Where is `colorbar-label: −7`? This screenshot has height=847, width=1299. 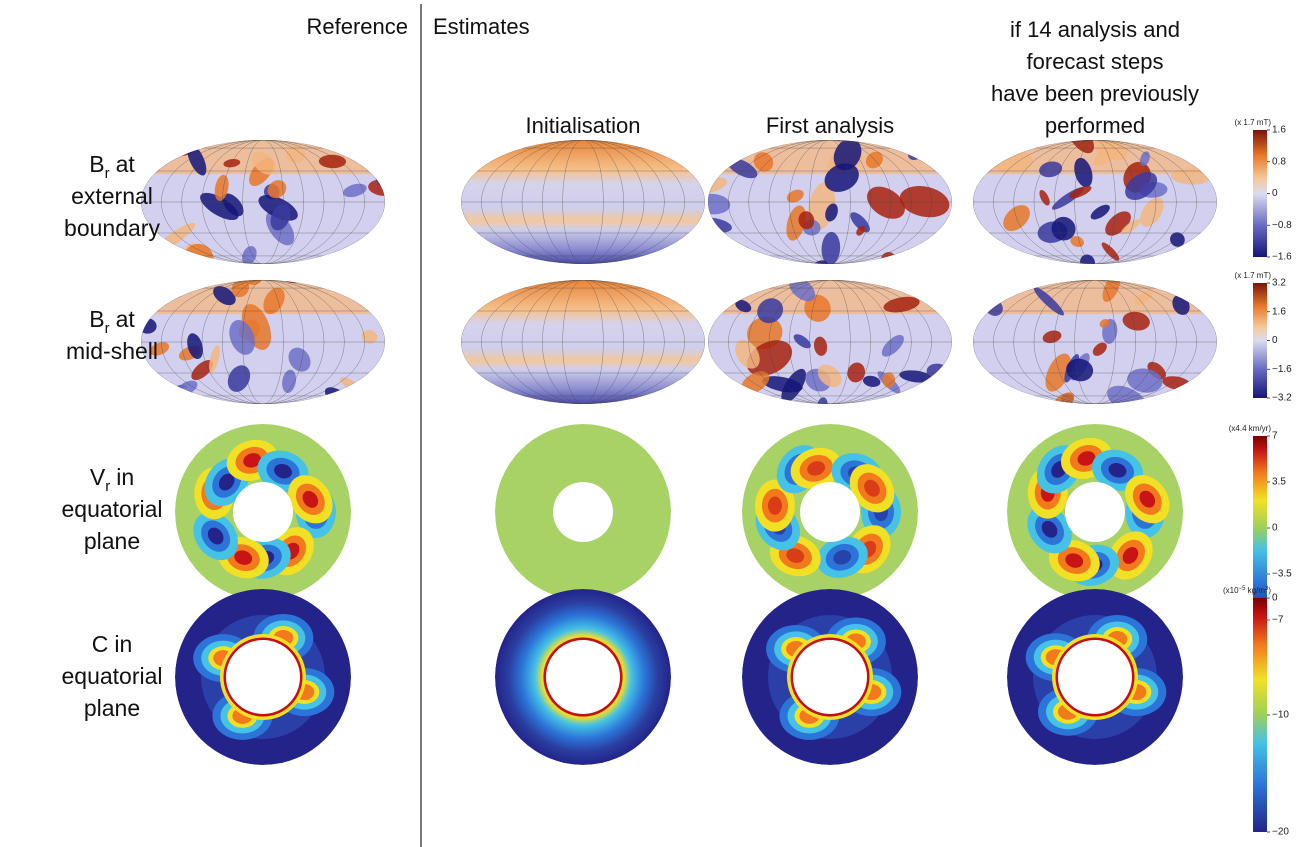
colorbar-label: −7 is located at coordinates (1278, 620).